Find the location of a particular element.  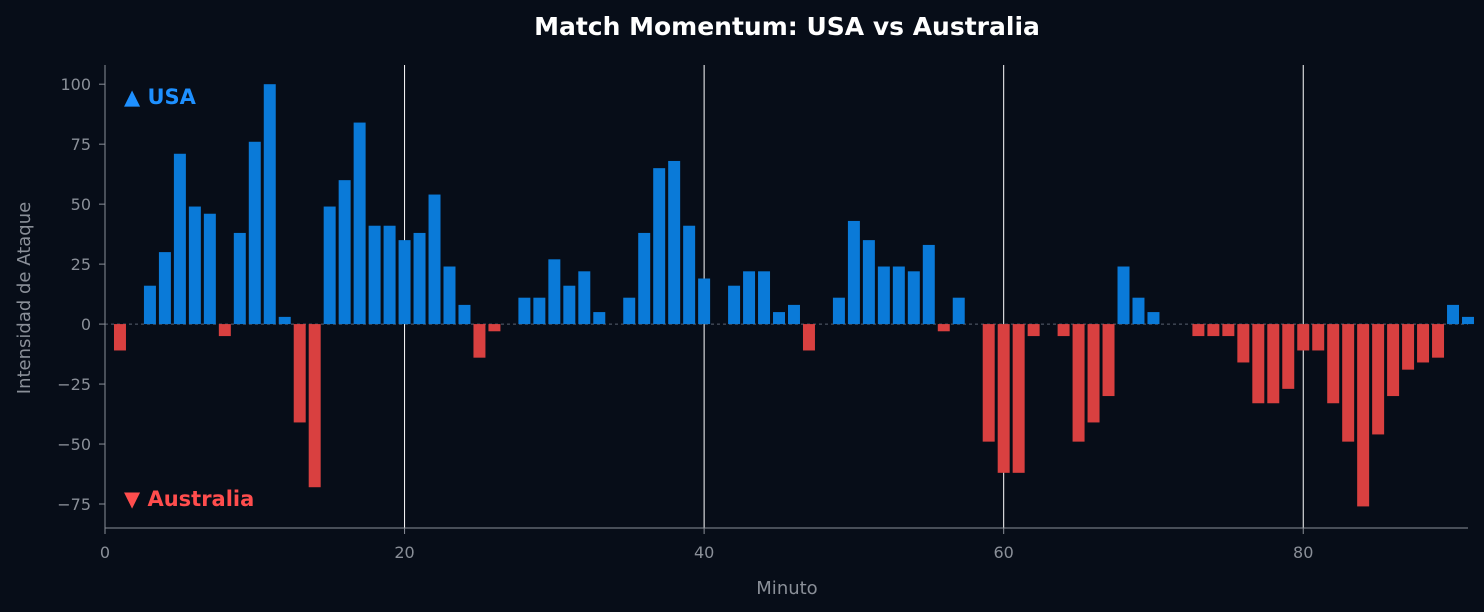

x-tick-label: 80 is located at coordinates (1303, 552).